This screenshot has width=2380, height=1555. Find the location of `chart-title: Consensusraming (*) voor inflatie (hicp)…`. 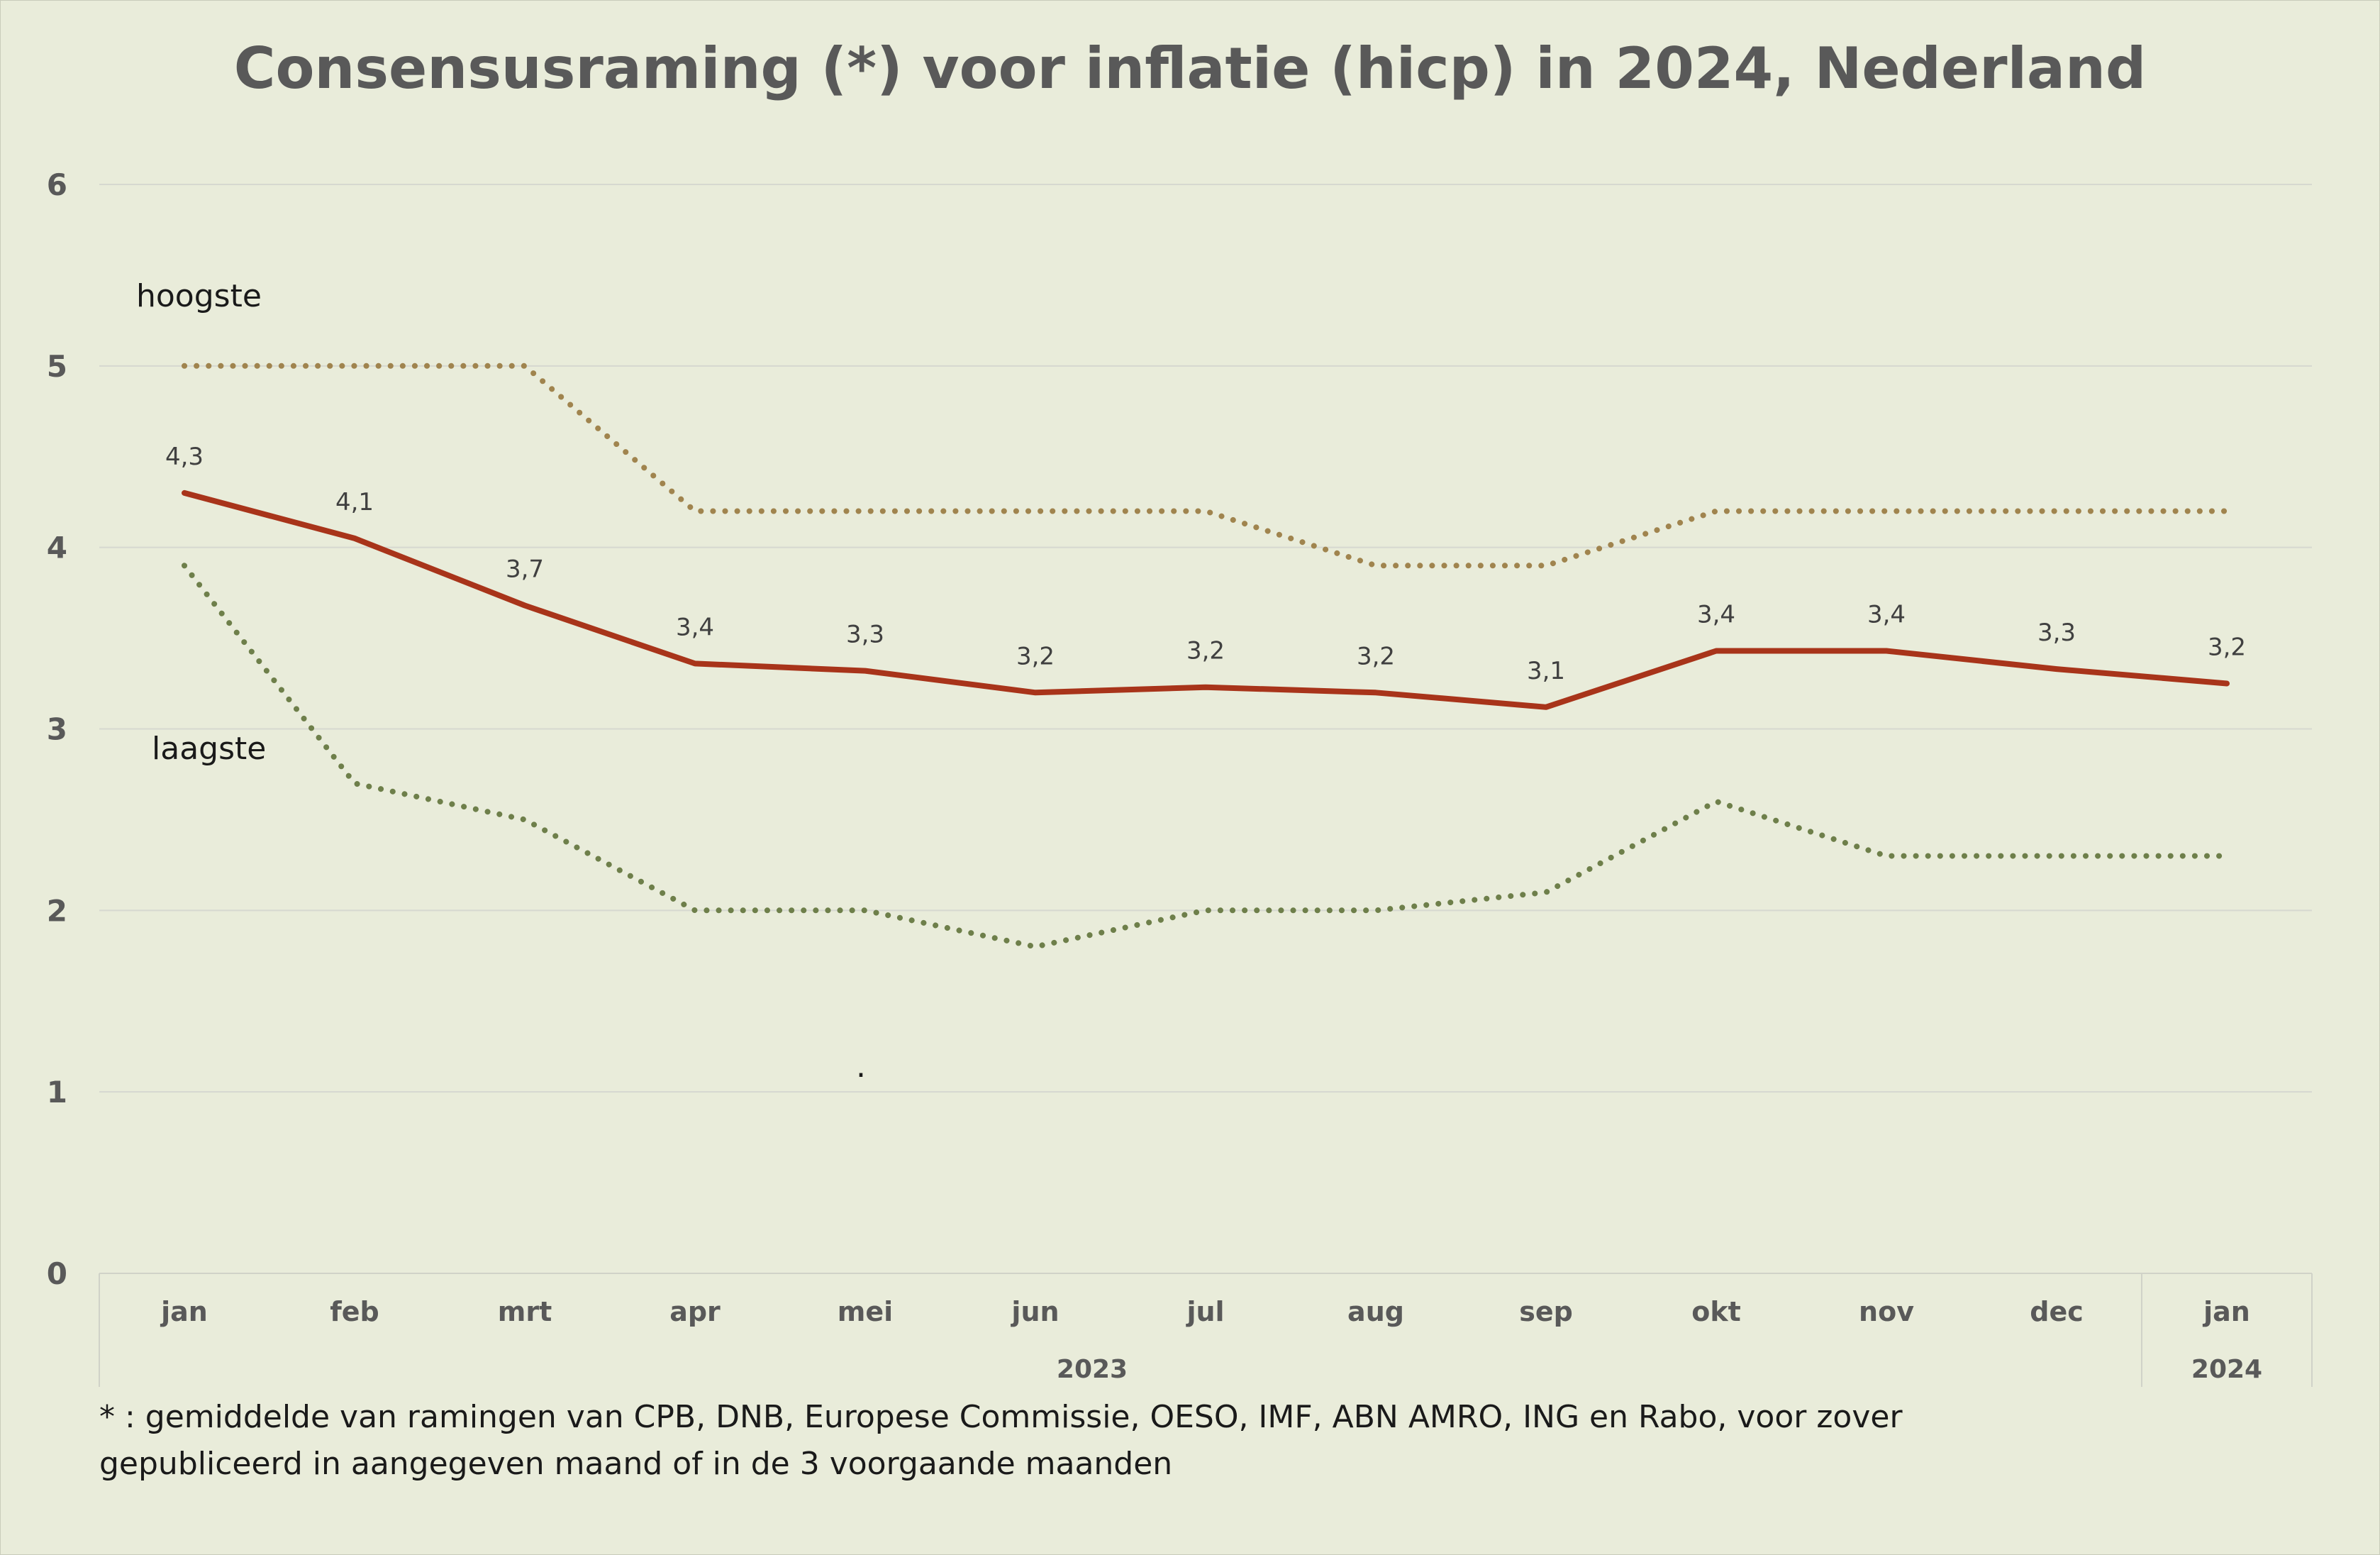

chart-title: Consensusraming (*) voor inflatie (hicp)… is located at coordinates (1190, 68).